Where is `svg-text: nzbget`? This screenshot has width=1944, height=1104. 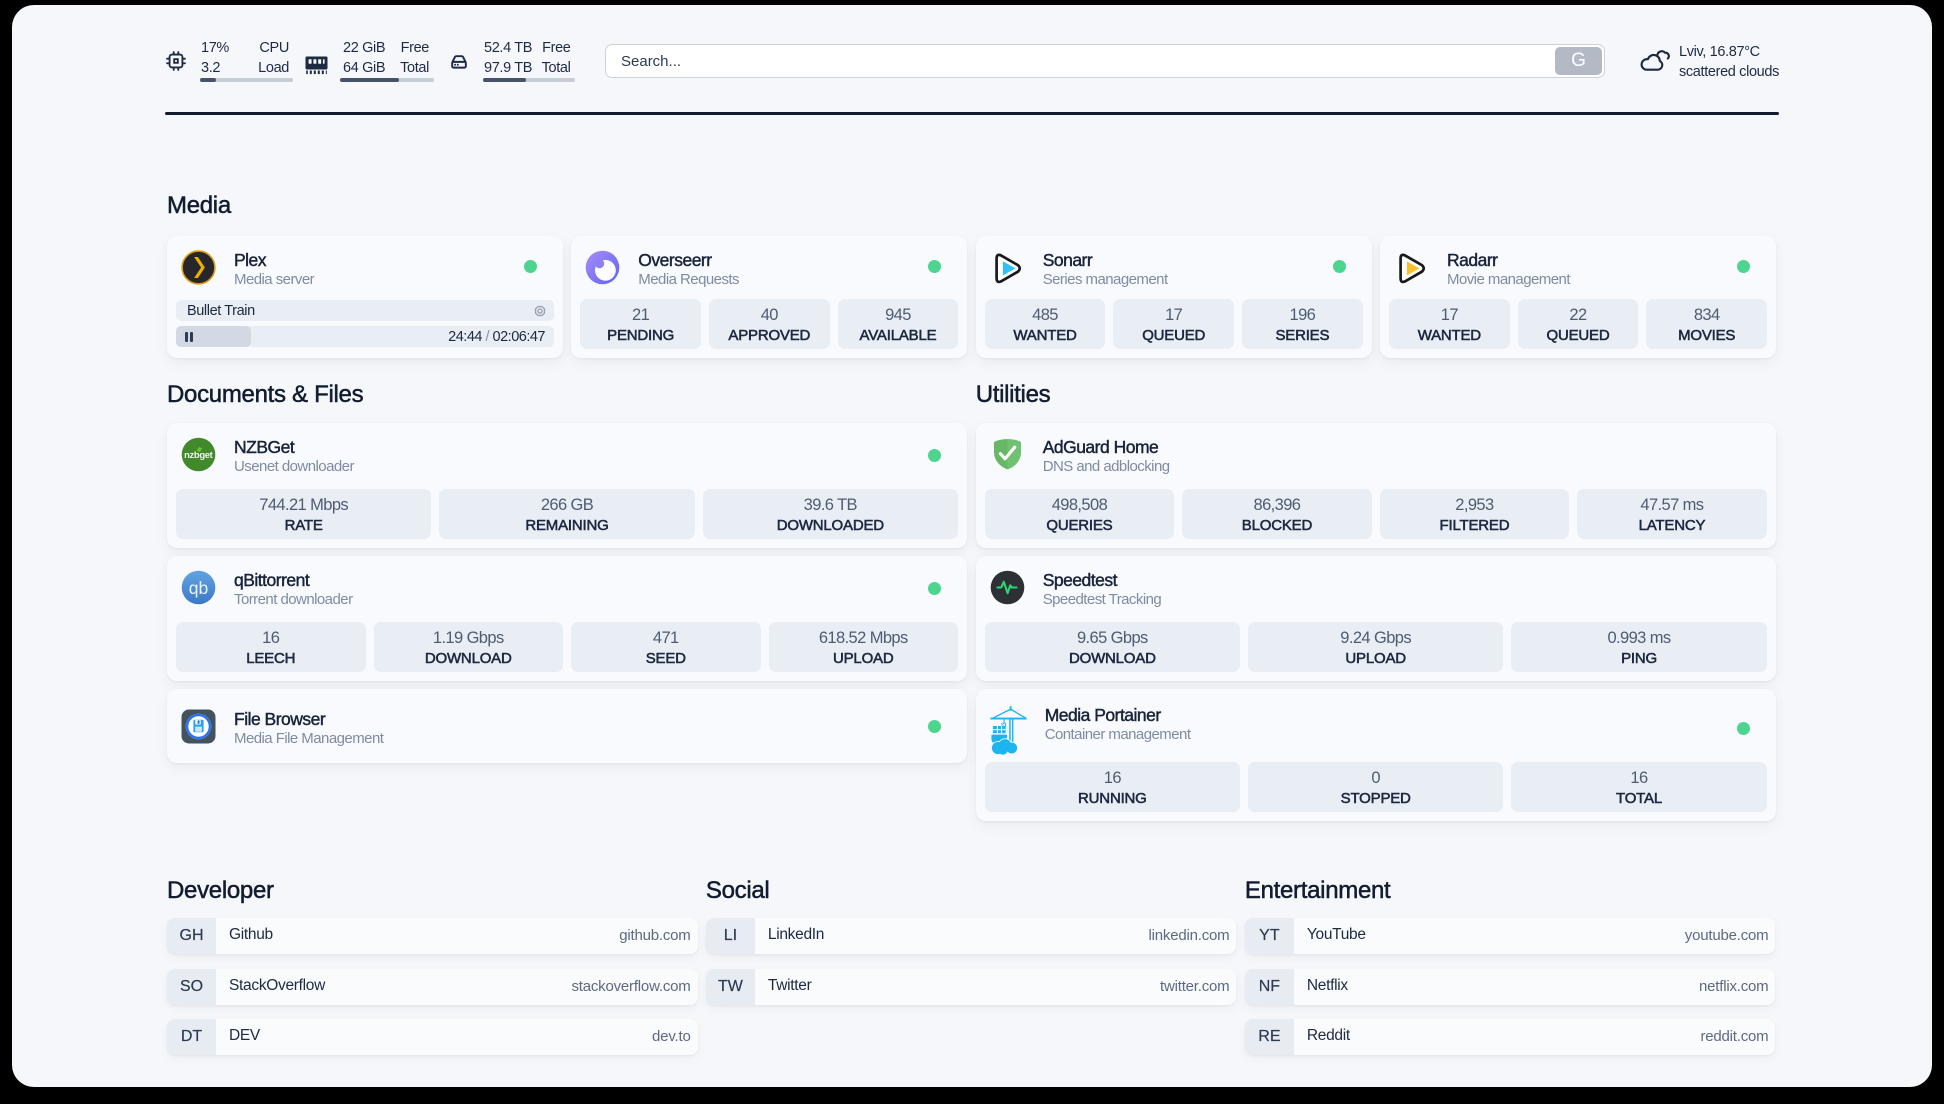
svg-text: nzbget is located at coordinates (198, 454).